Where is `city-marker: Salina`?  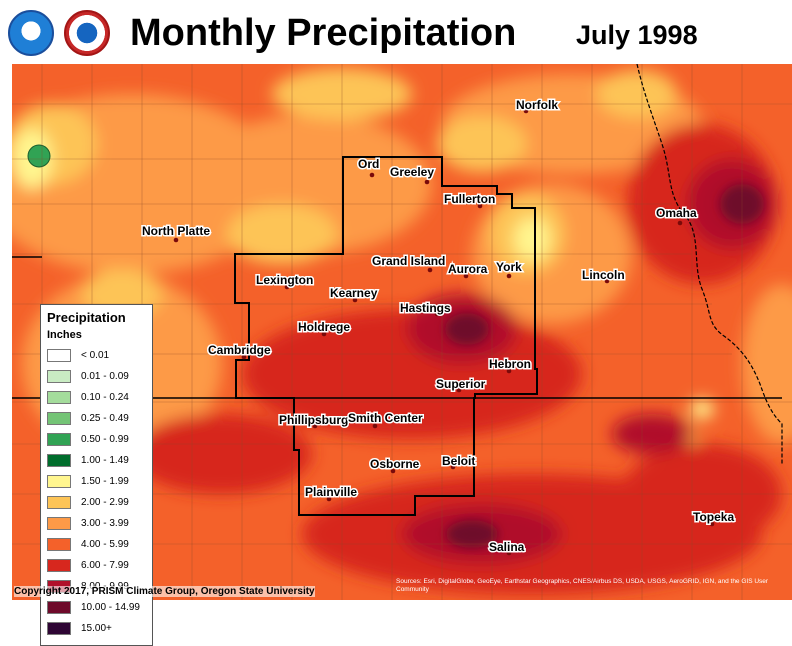
city-marker: Salina is located at coordinates (507, 547).